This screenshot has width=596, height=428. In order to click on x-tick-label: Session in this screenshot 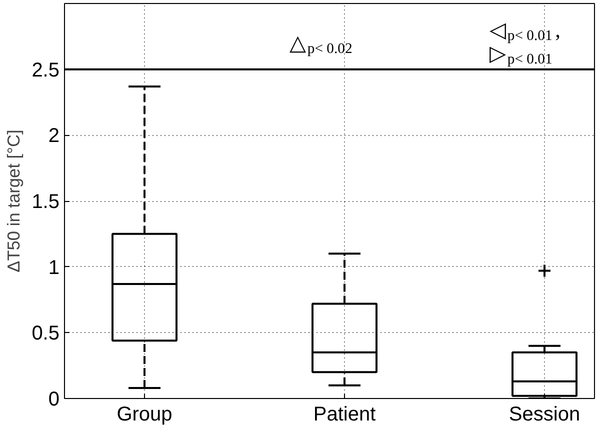, I will do `click(544, 415)`.